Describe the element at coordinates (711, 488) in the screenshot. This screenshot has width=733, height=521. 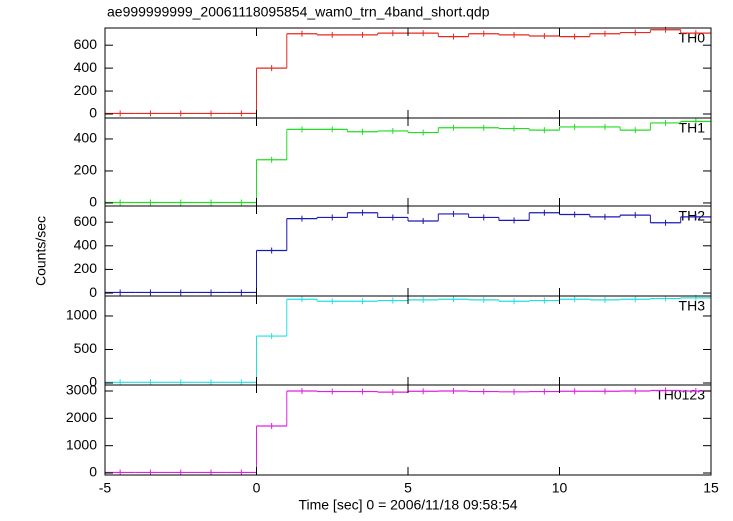
I see `x-tick-label: 15` at that location.